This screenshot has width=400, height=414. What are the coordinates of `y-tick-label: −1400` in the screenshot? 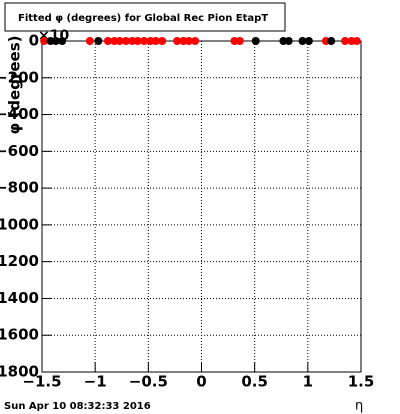 It's located at (19, 298).